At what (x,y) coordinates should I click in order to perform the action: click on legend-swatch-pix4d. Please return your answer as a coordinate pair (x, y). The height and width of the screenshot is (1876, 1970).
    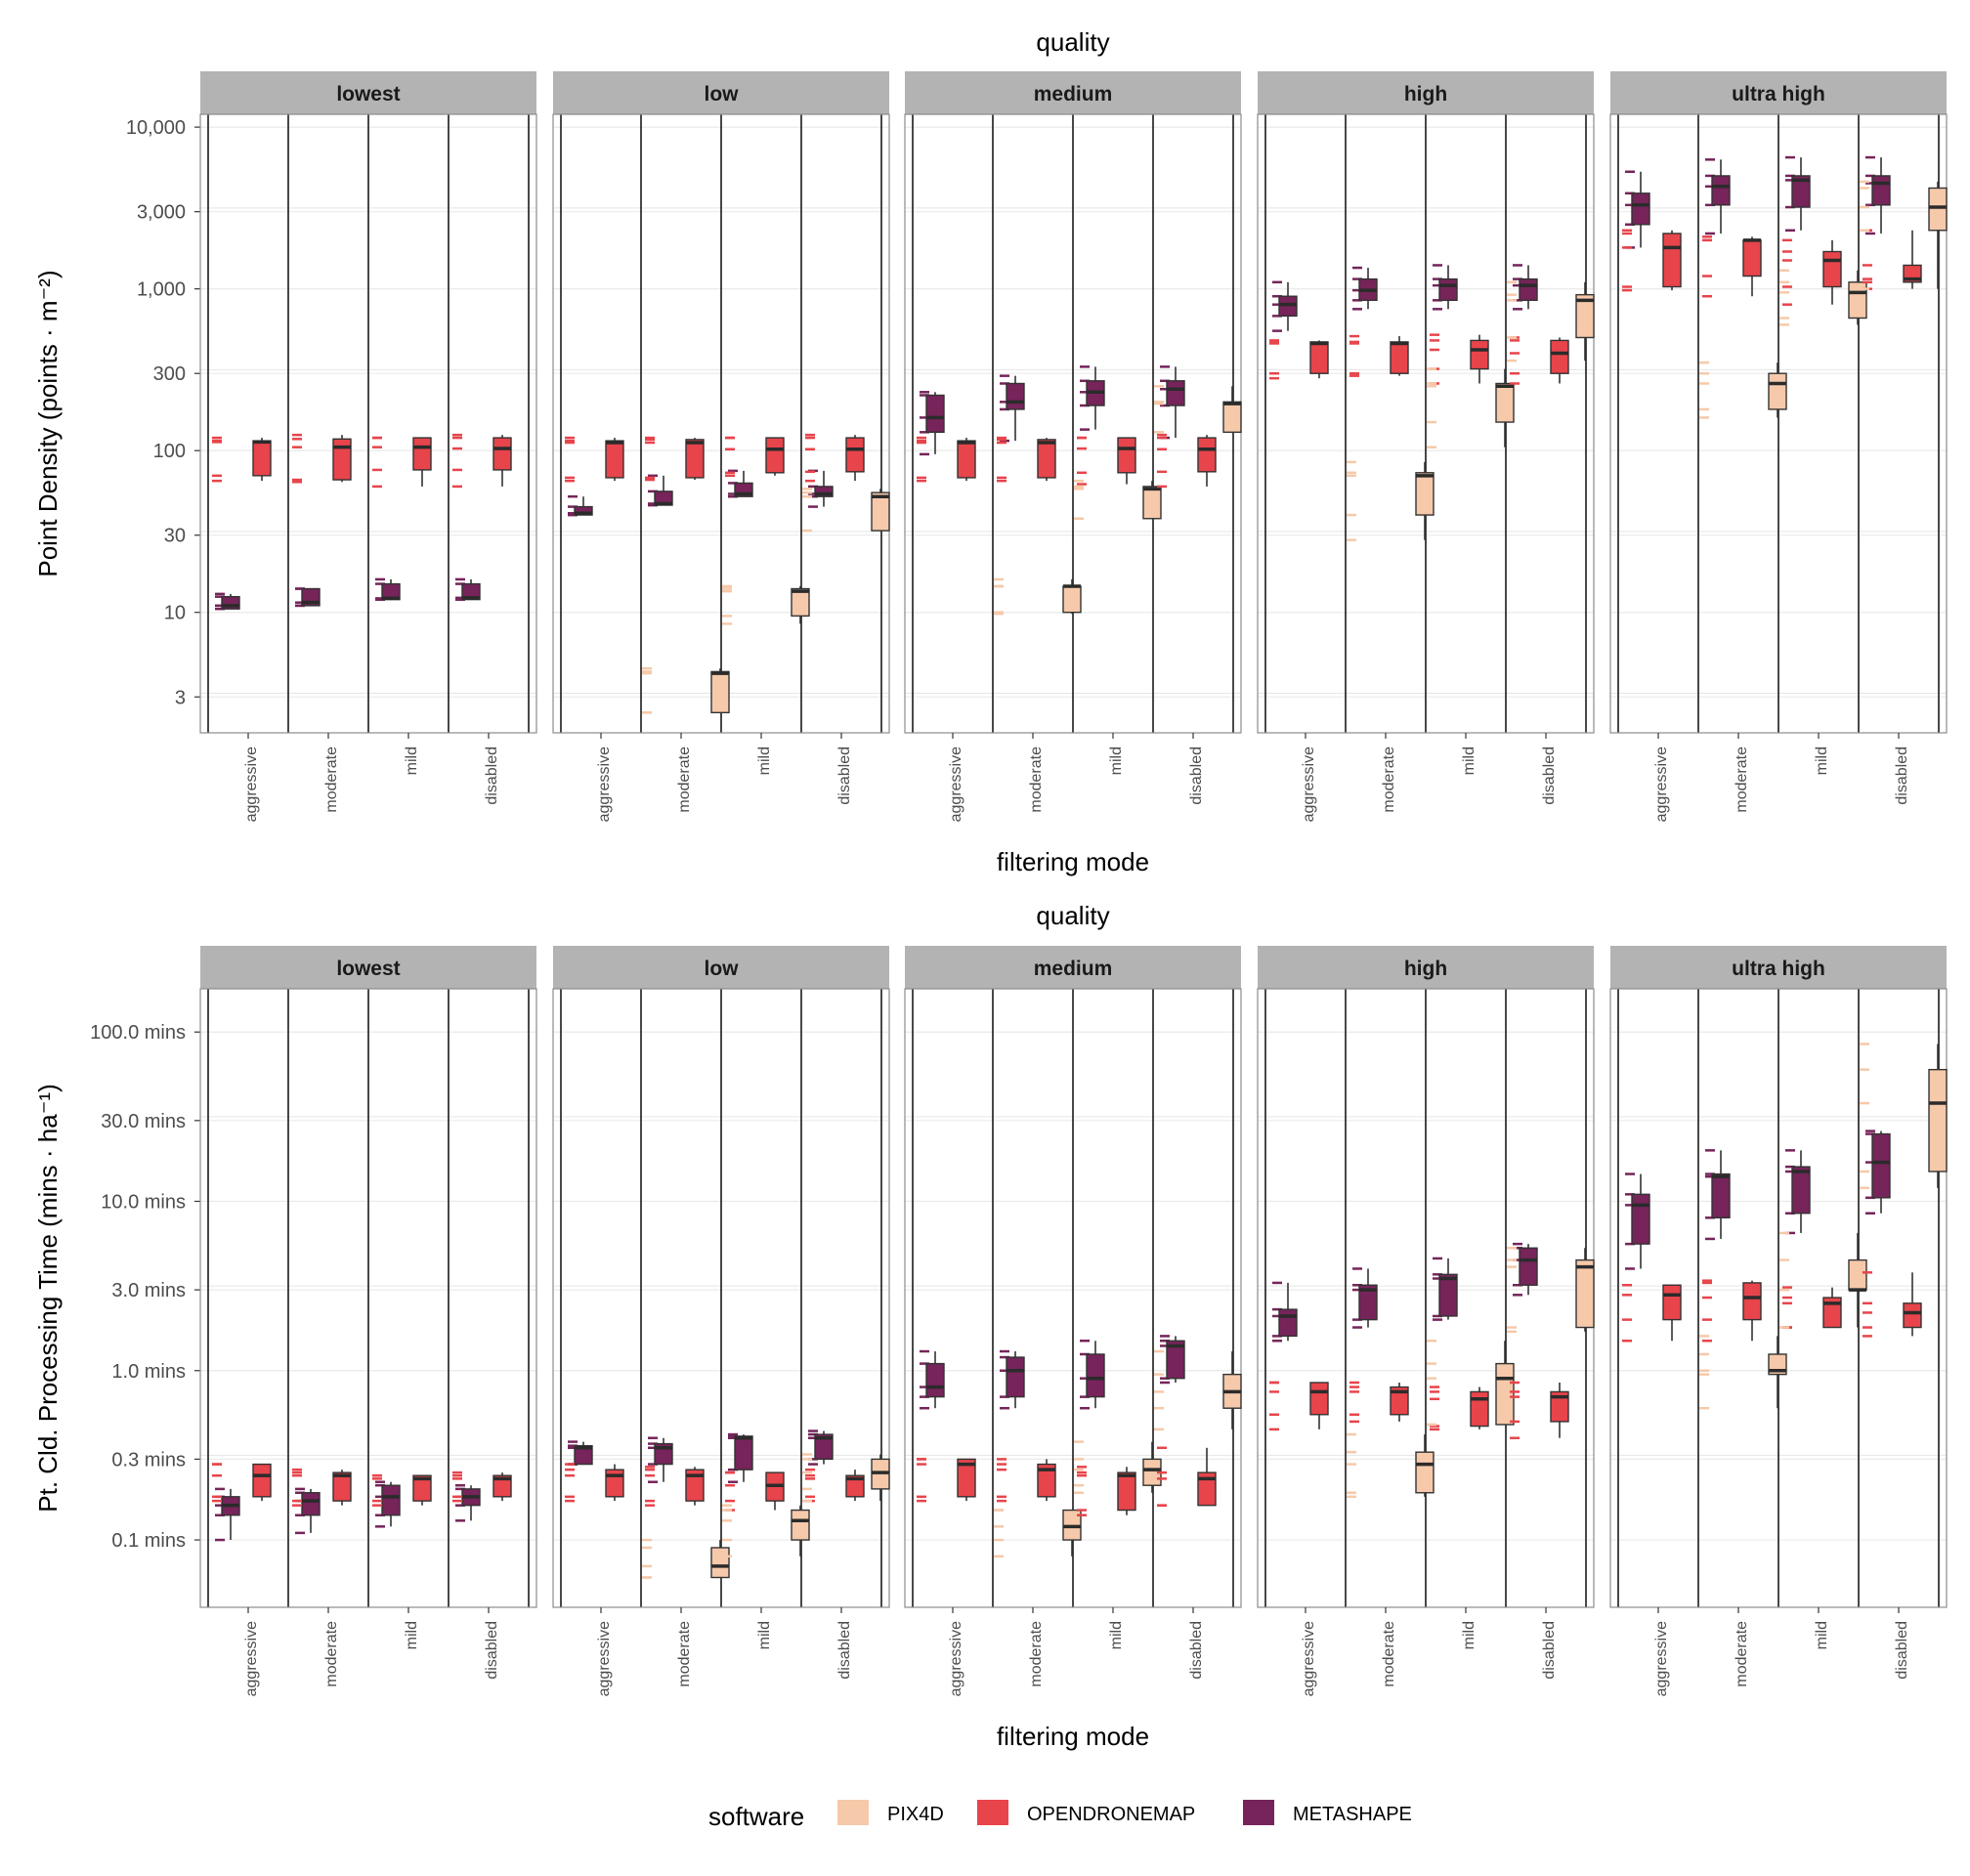
    Looking at the image, I should click on (853, 1812).